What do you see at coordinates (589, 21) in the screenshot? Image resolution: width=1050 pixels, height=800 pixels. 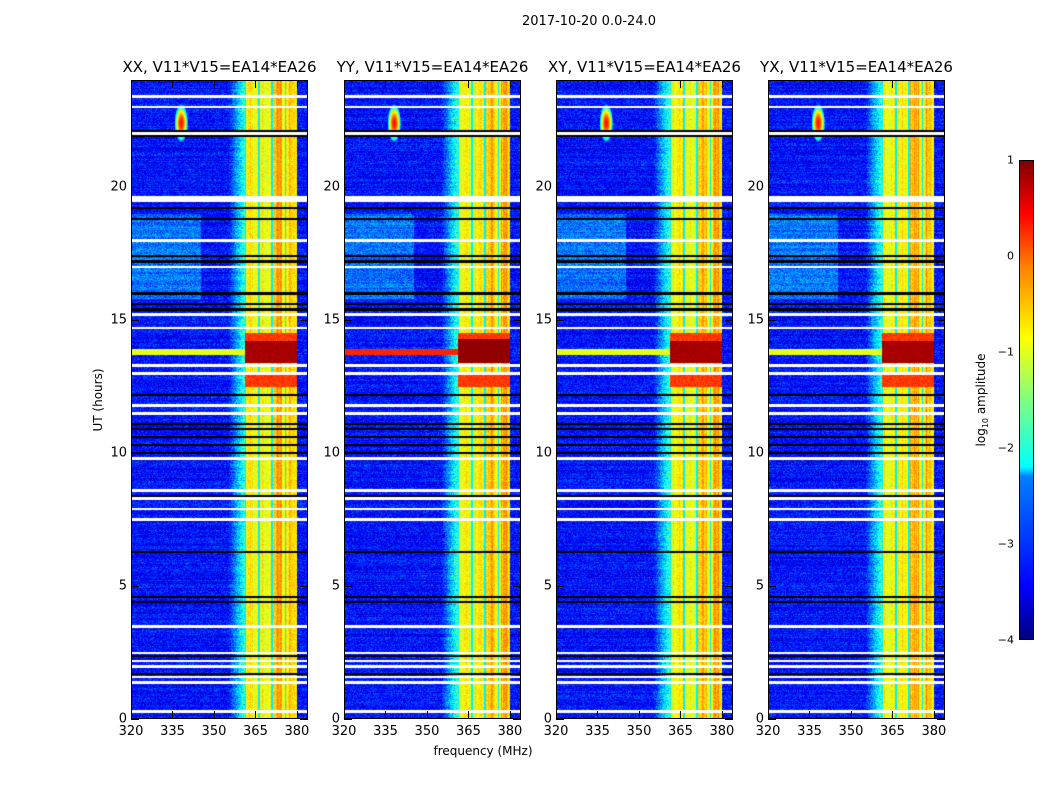 I see `figure-title: 2017-10-20 0.0-24.0` at bounding box center [589, 21].